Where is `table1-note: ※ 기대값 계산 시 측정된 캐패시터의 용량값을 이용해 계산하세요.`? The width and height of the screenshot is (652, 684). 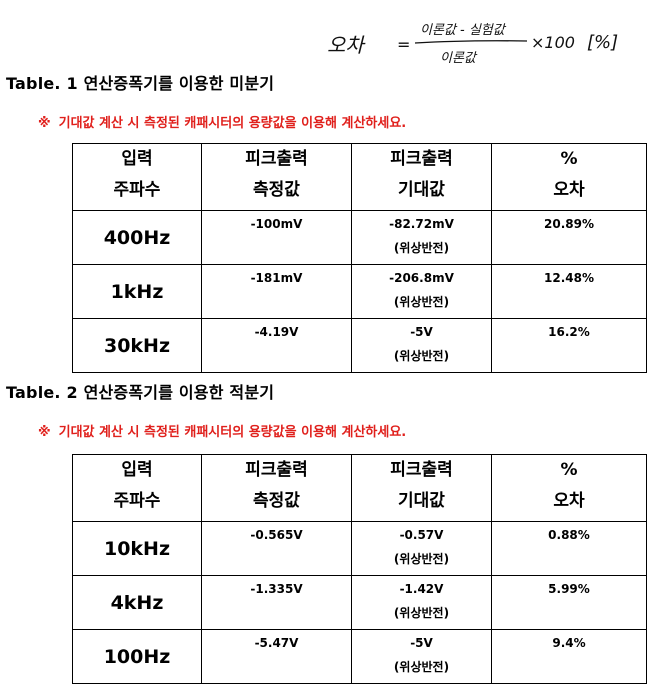
table1-note: ※ 기대값 계산 시 측정된 캐패시터의 용량값을 이용해 계산하세요. is located at coordinates (222, 121).